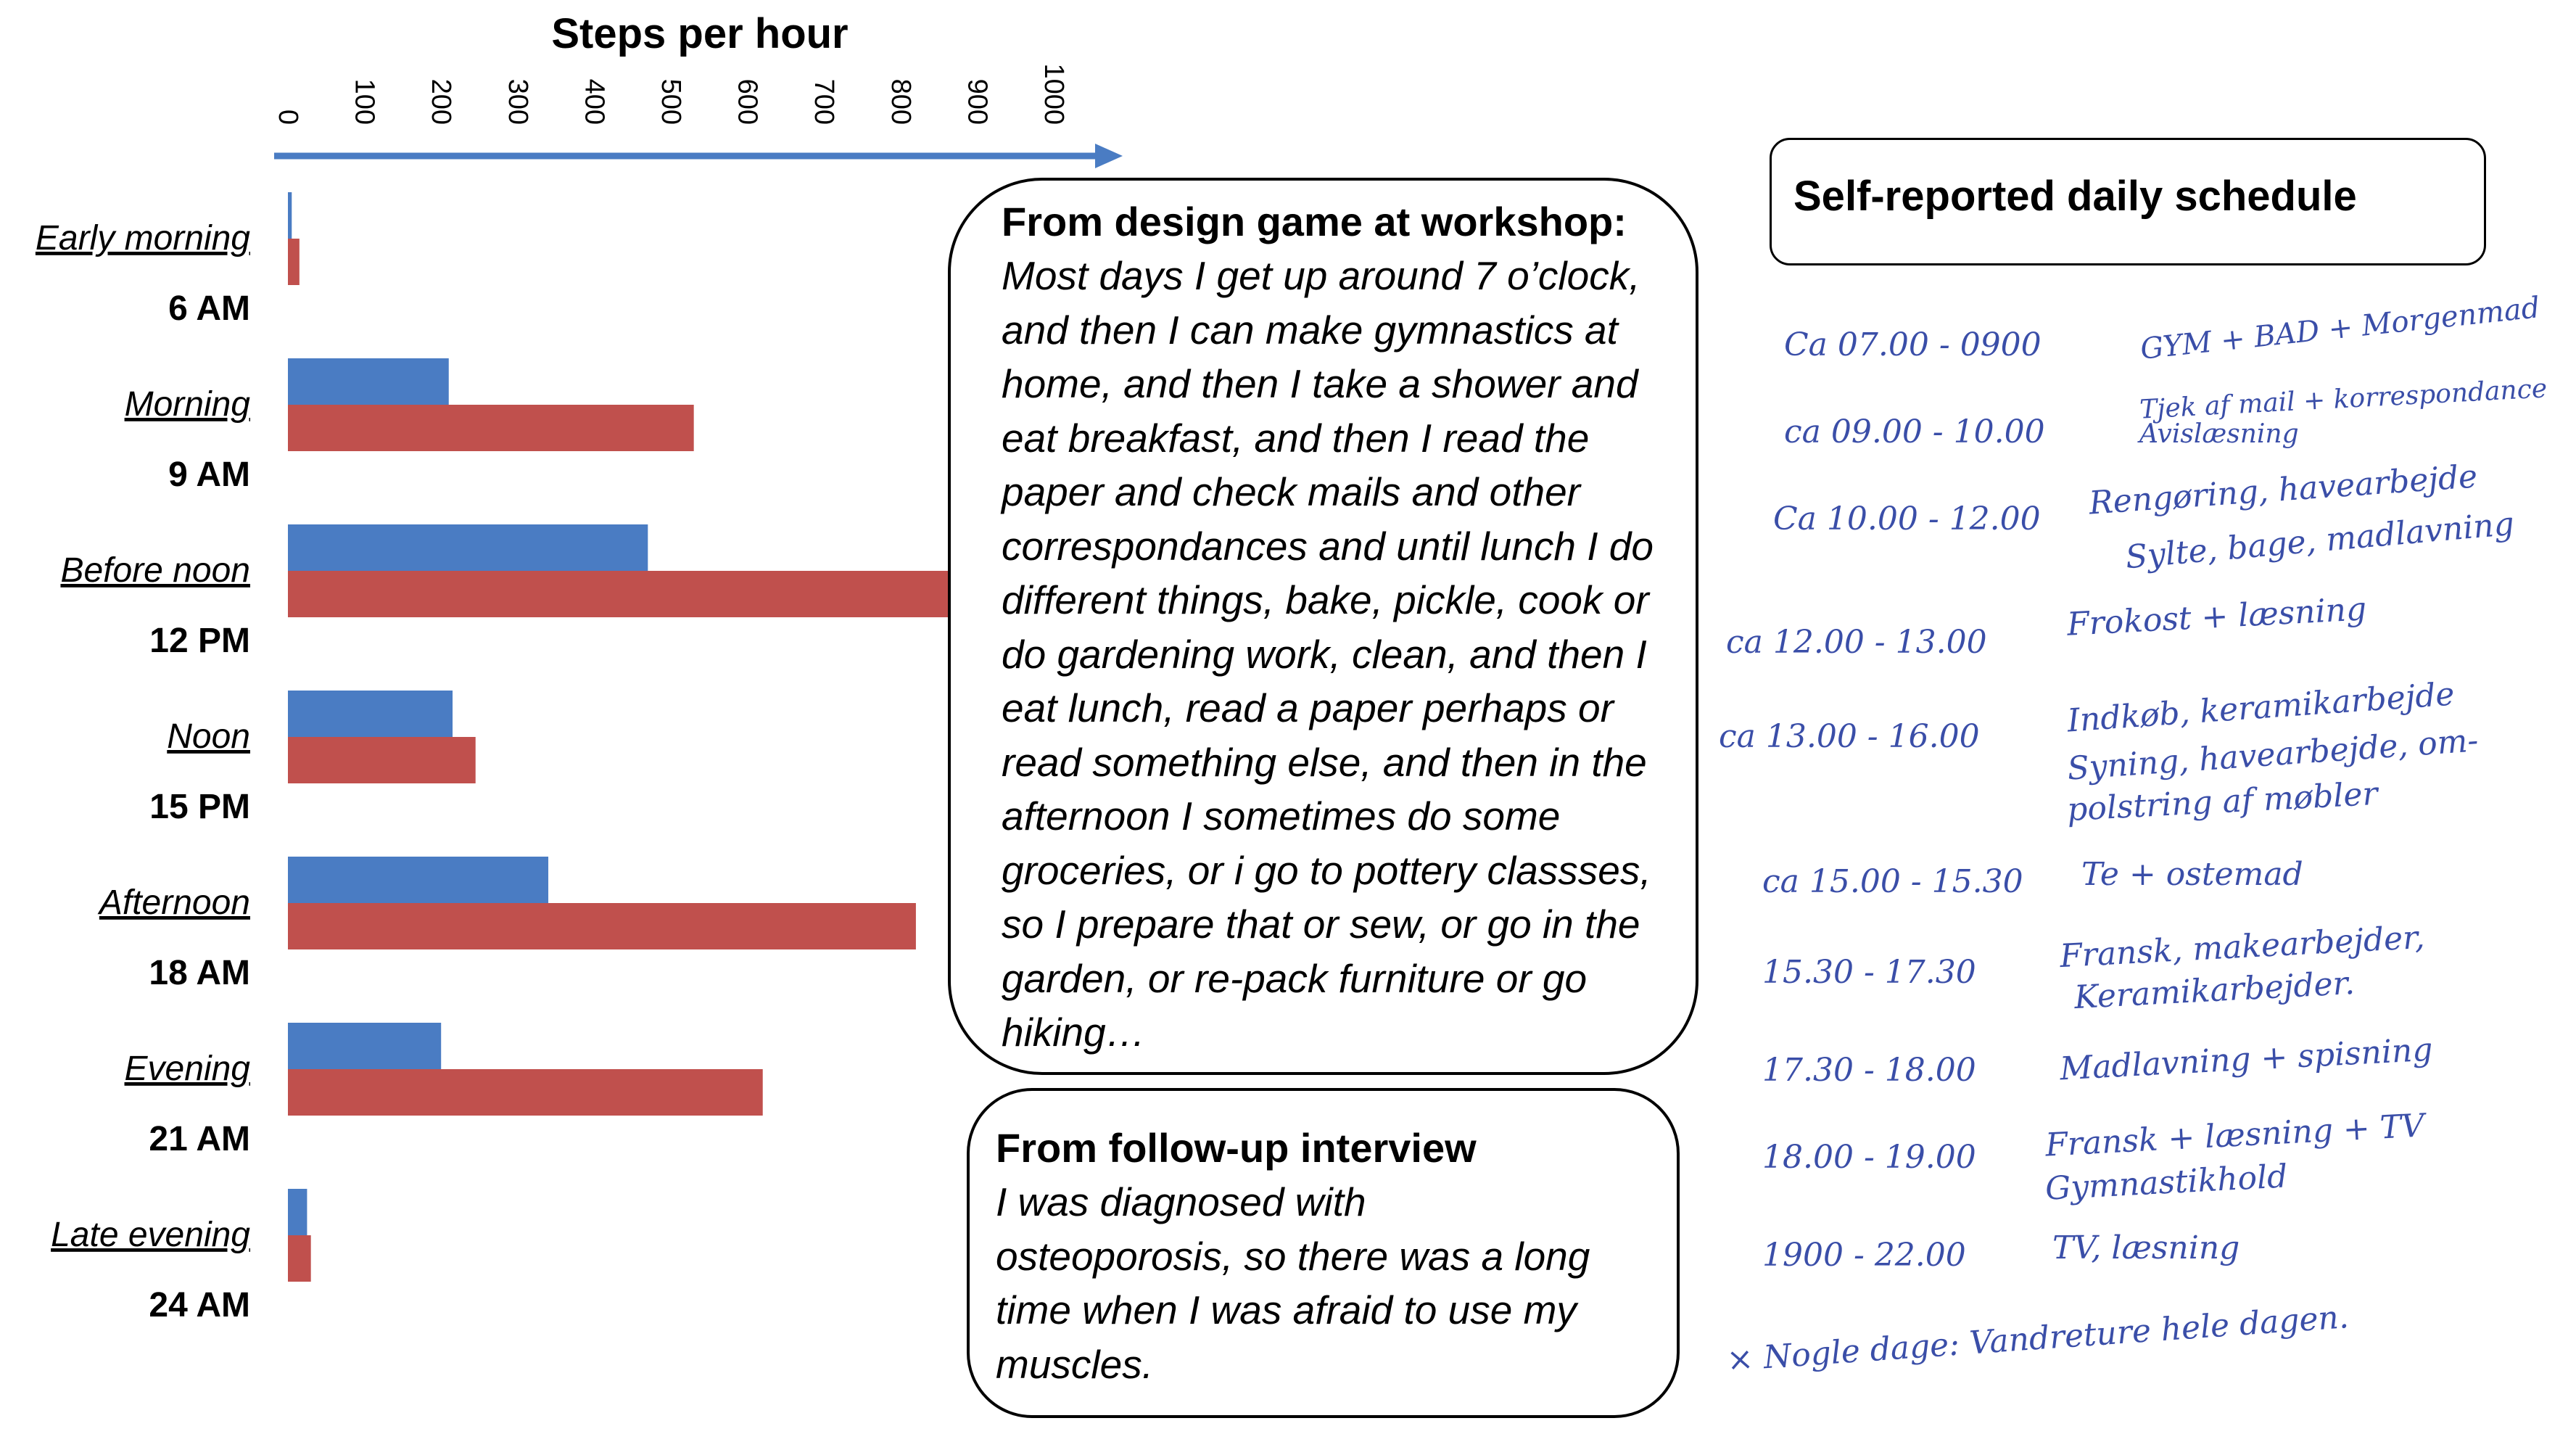 Image resolution: width=2576 pixels, height=1434 pixels. Describe the element at coordinates (199, 807) in the screenshot. I see `time-label: 15 PM` at that location.